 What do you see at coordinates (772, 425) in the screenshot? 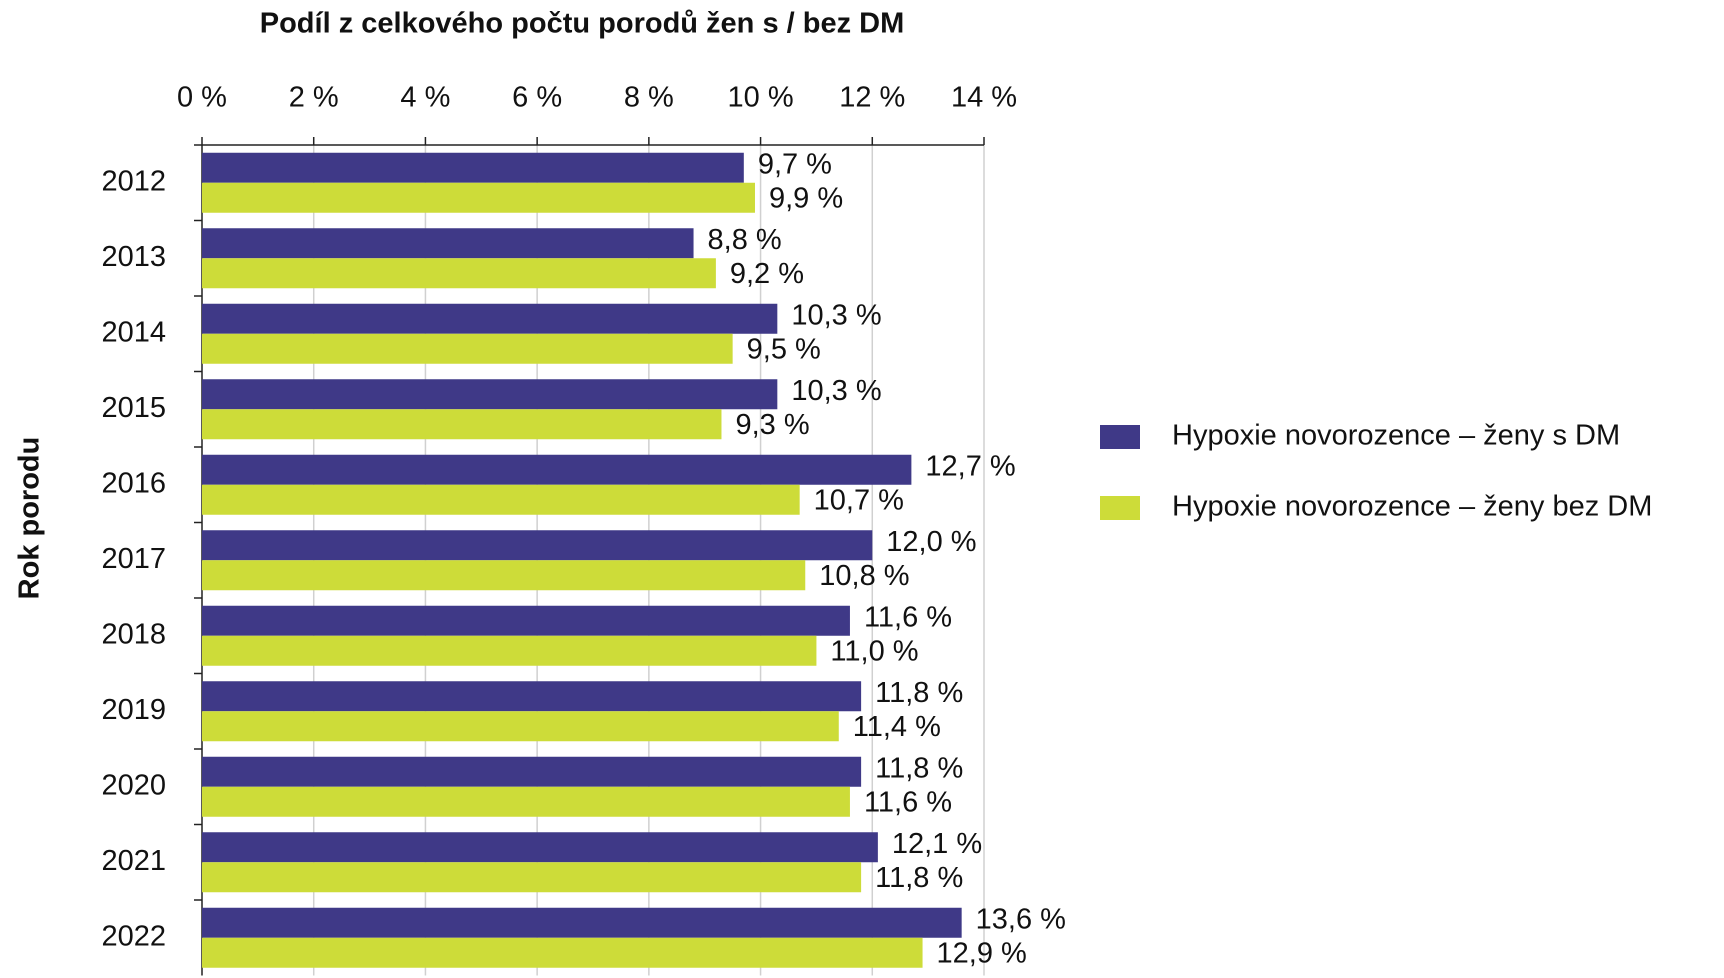
I see `value-label: 9,3 %` at bounding box center [772, 425].